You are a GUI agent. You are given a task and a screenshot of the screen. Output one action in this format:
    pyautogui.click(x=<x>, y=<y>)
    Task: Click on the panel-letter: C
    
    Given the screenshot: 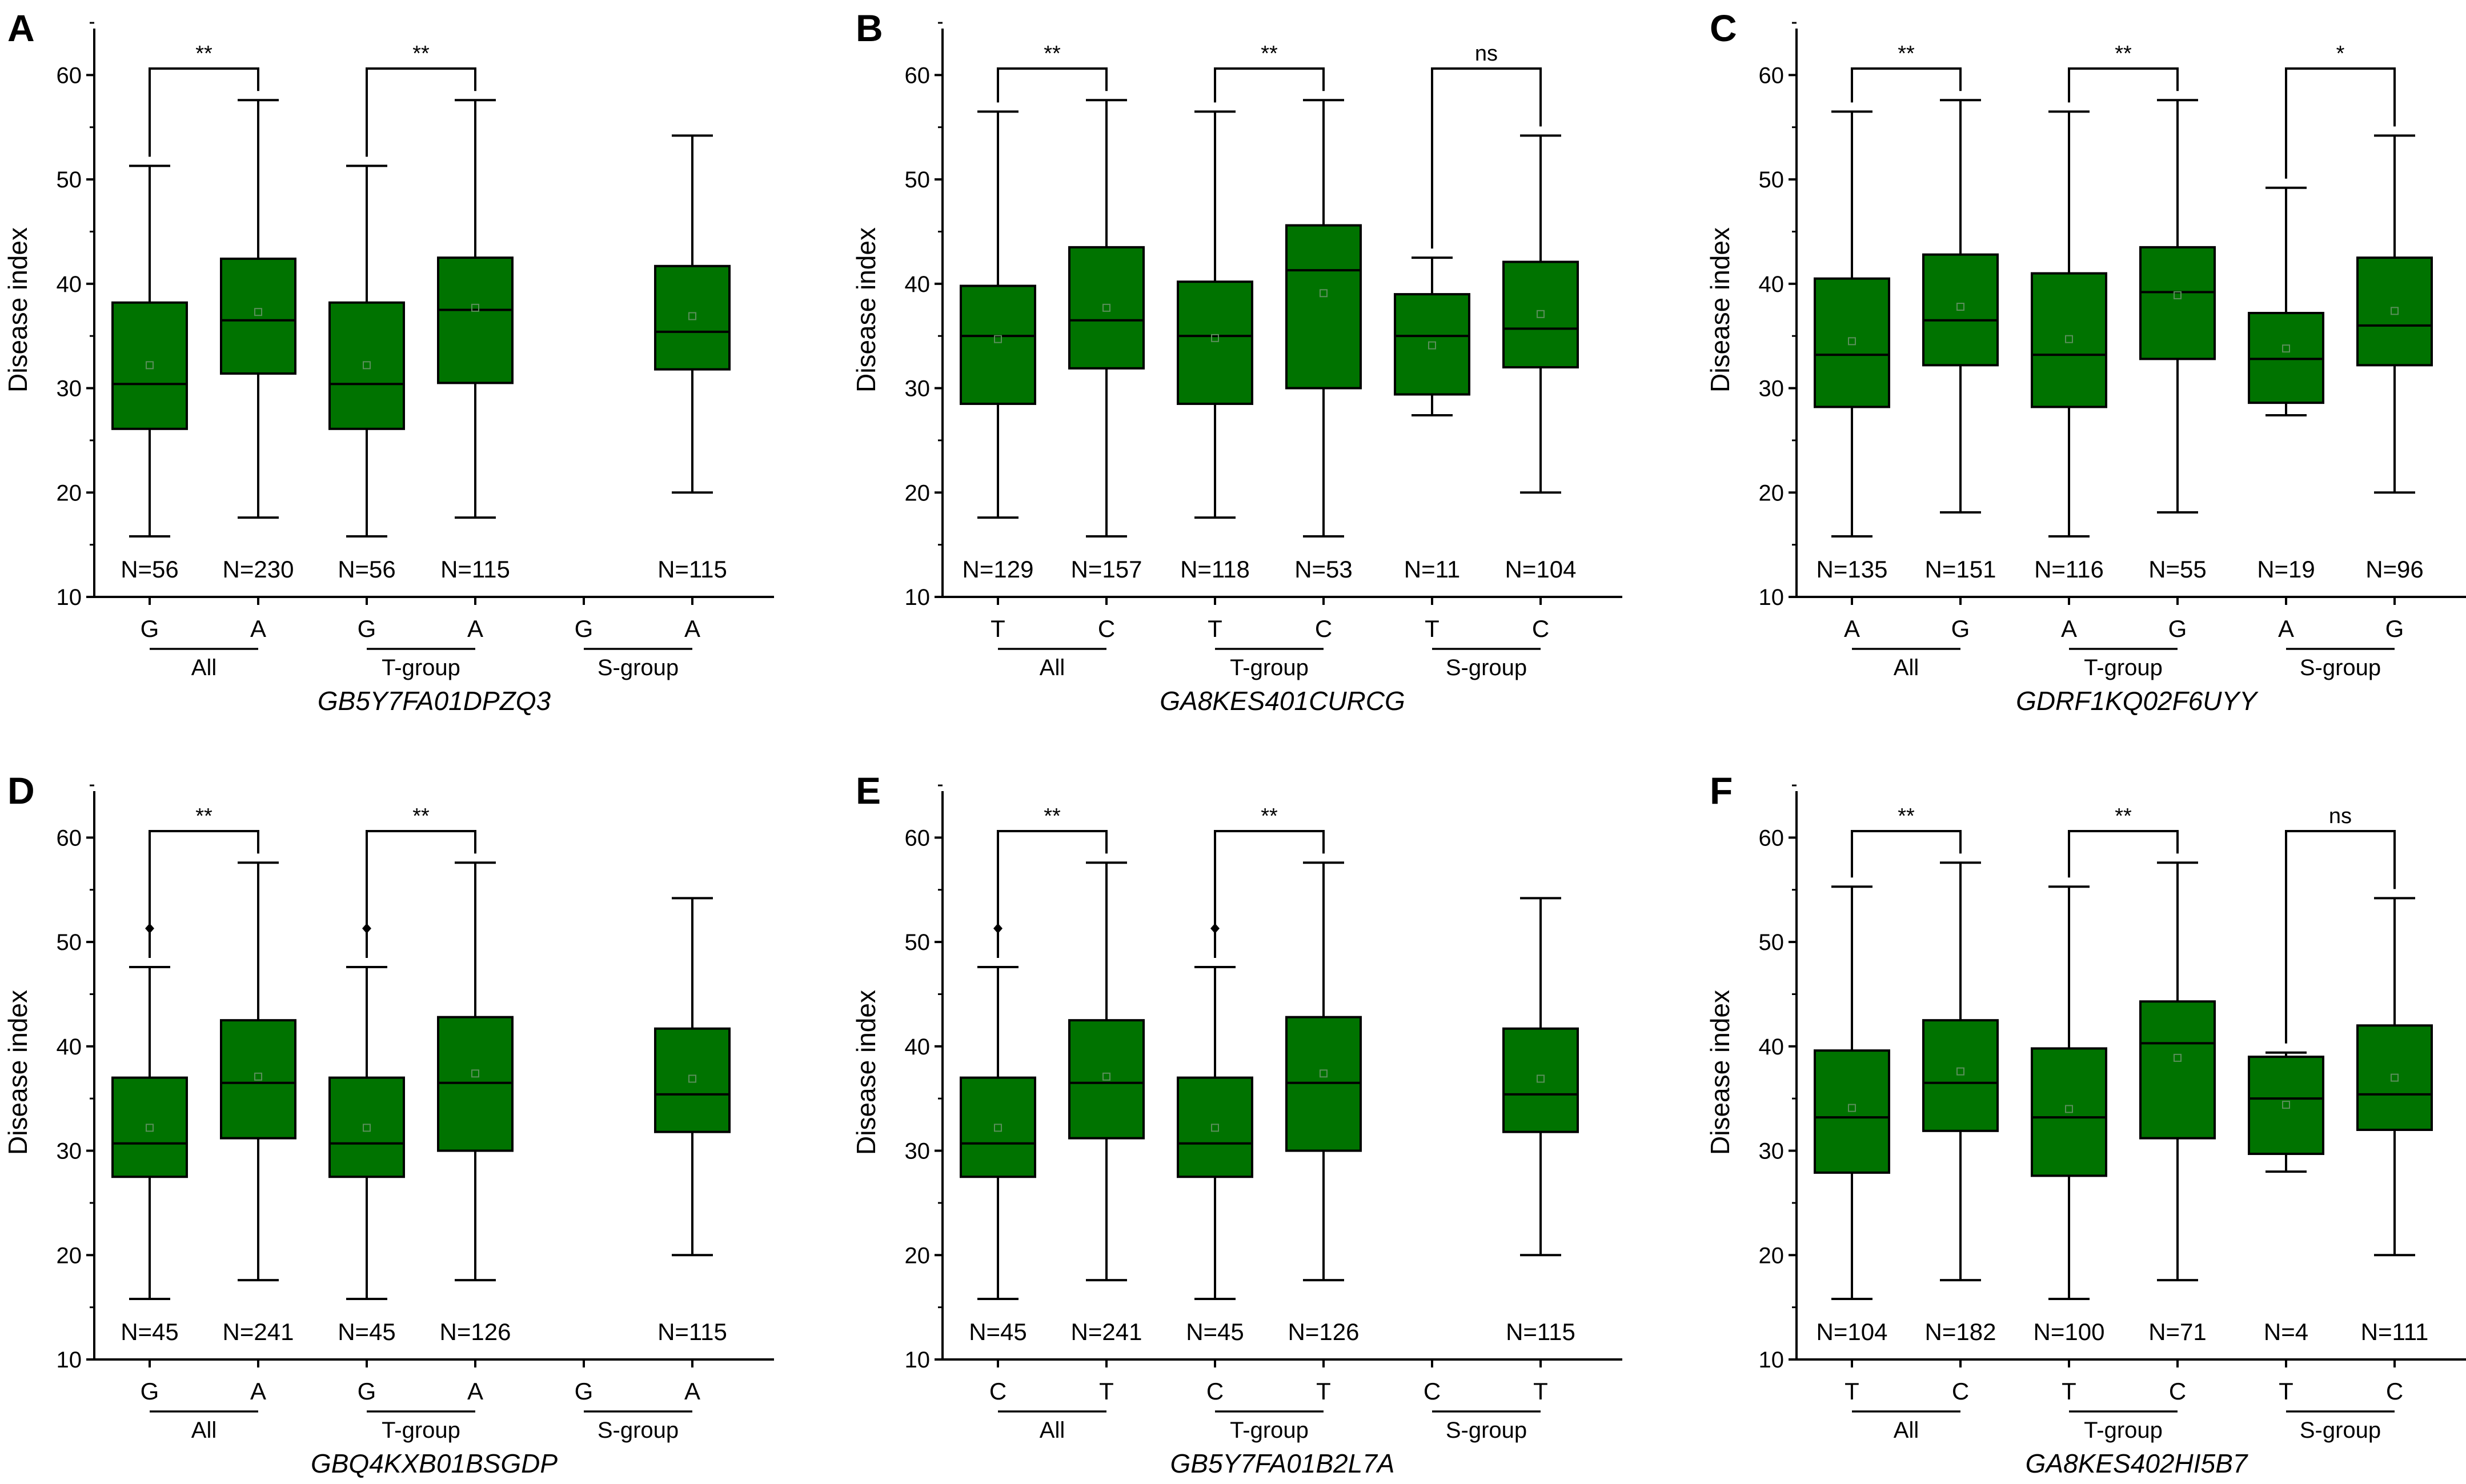 What is the action you would take?
    pyautogui.click(x=1723, y=28)
    